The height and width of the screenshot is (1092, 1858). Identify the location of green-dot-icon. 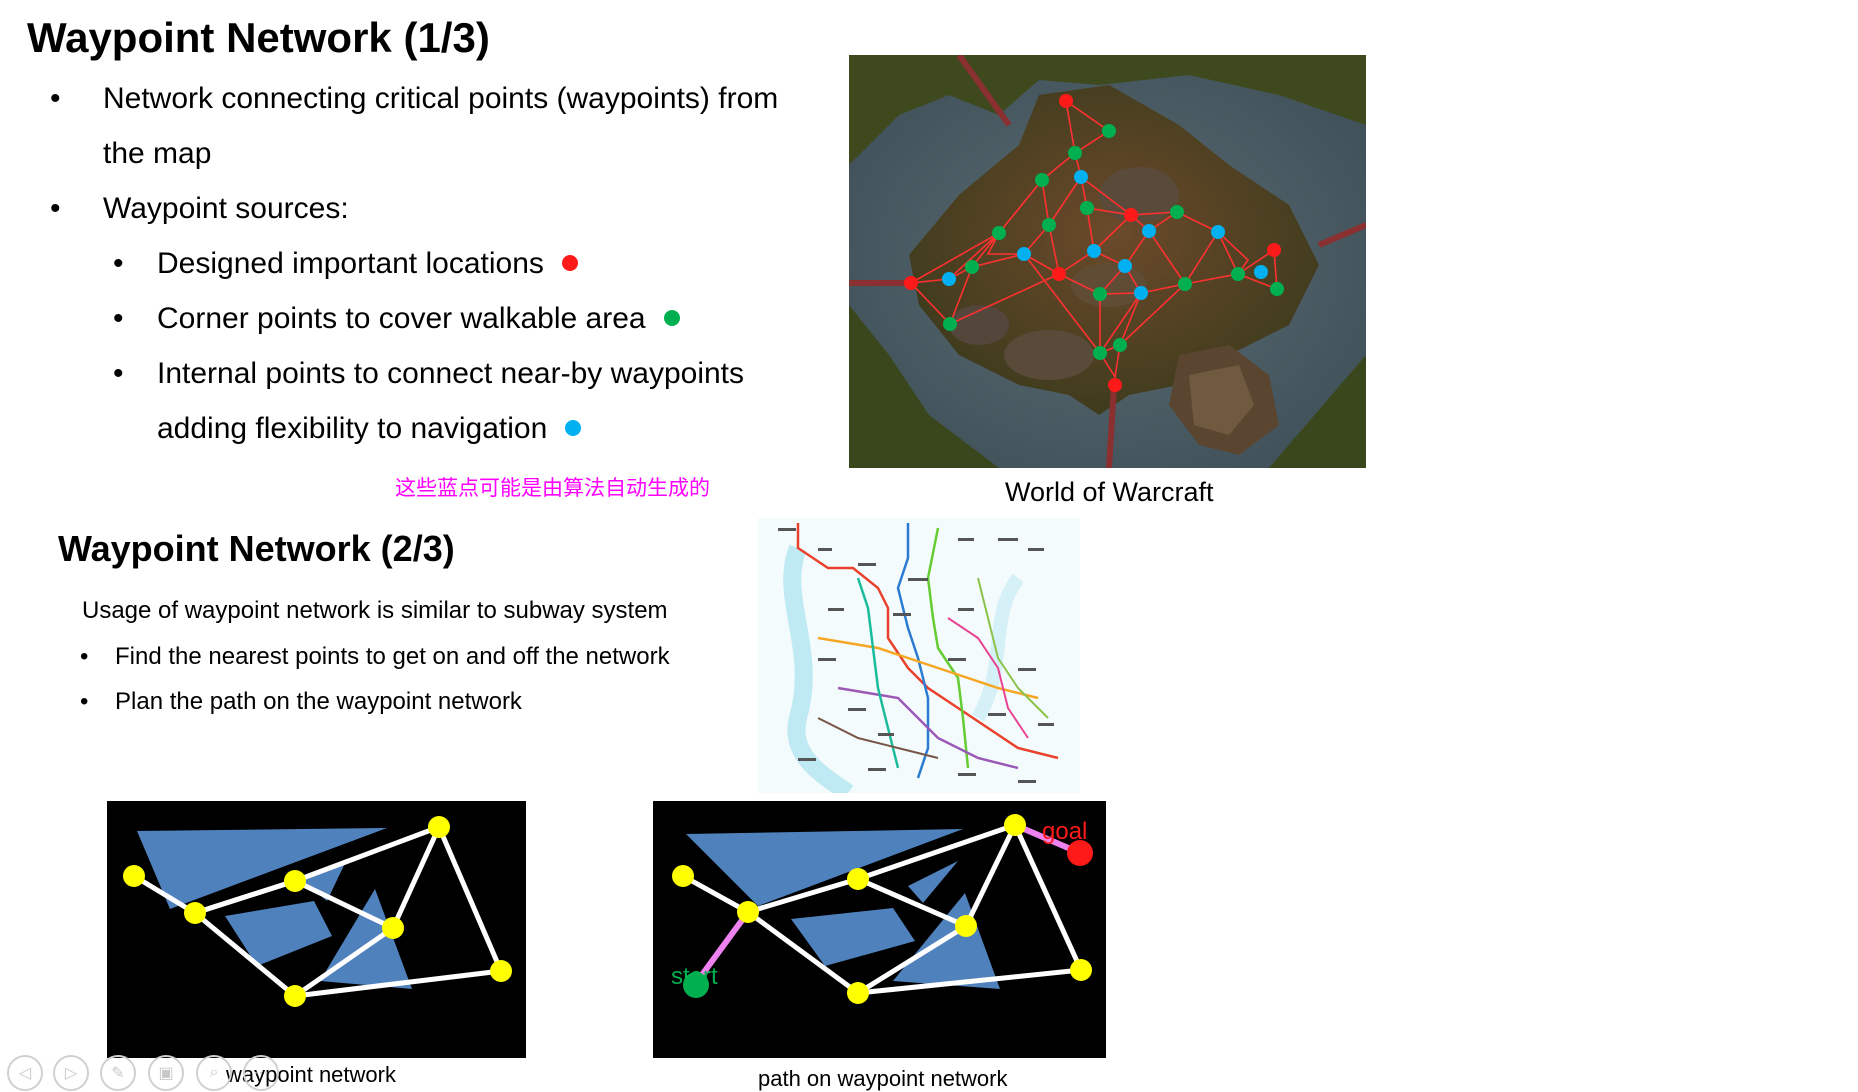
(671, 318).